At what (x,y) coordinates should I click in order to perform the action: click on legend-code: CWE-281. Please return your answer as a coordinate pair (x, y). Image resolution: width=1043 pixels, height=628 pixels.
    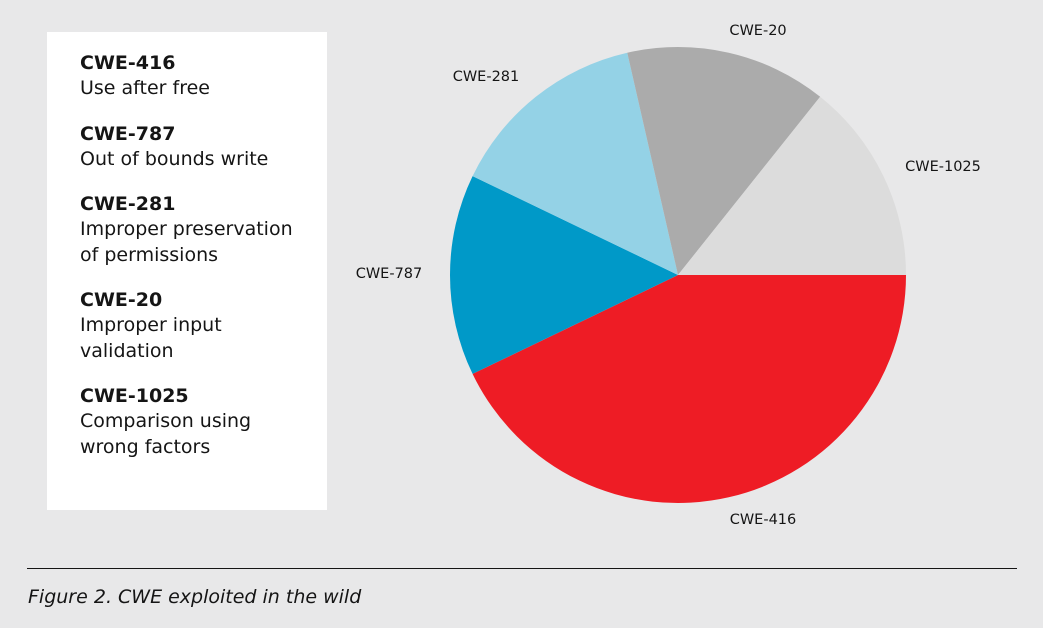
    Looking at the image, I should click on (128, 204).